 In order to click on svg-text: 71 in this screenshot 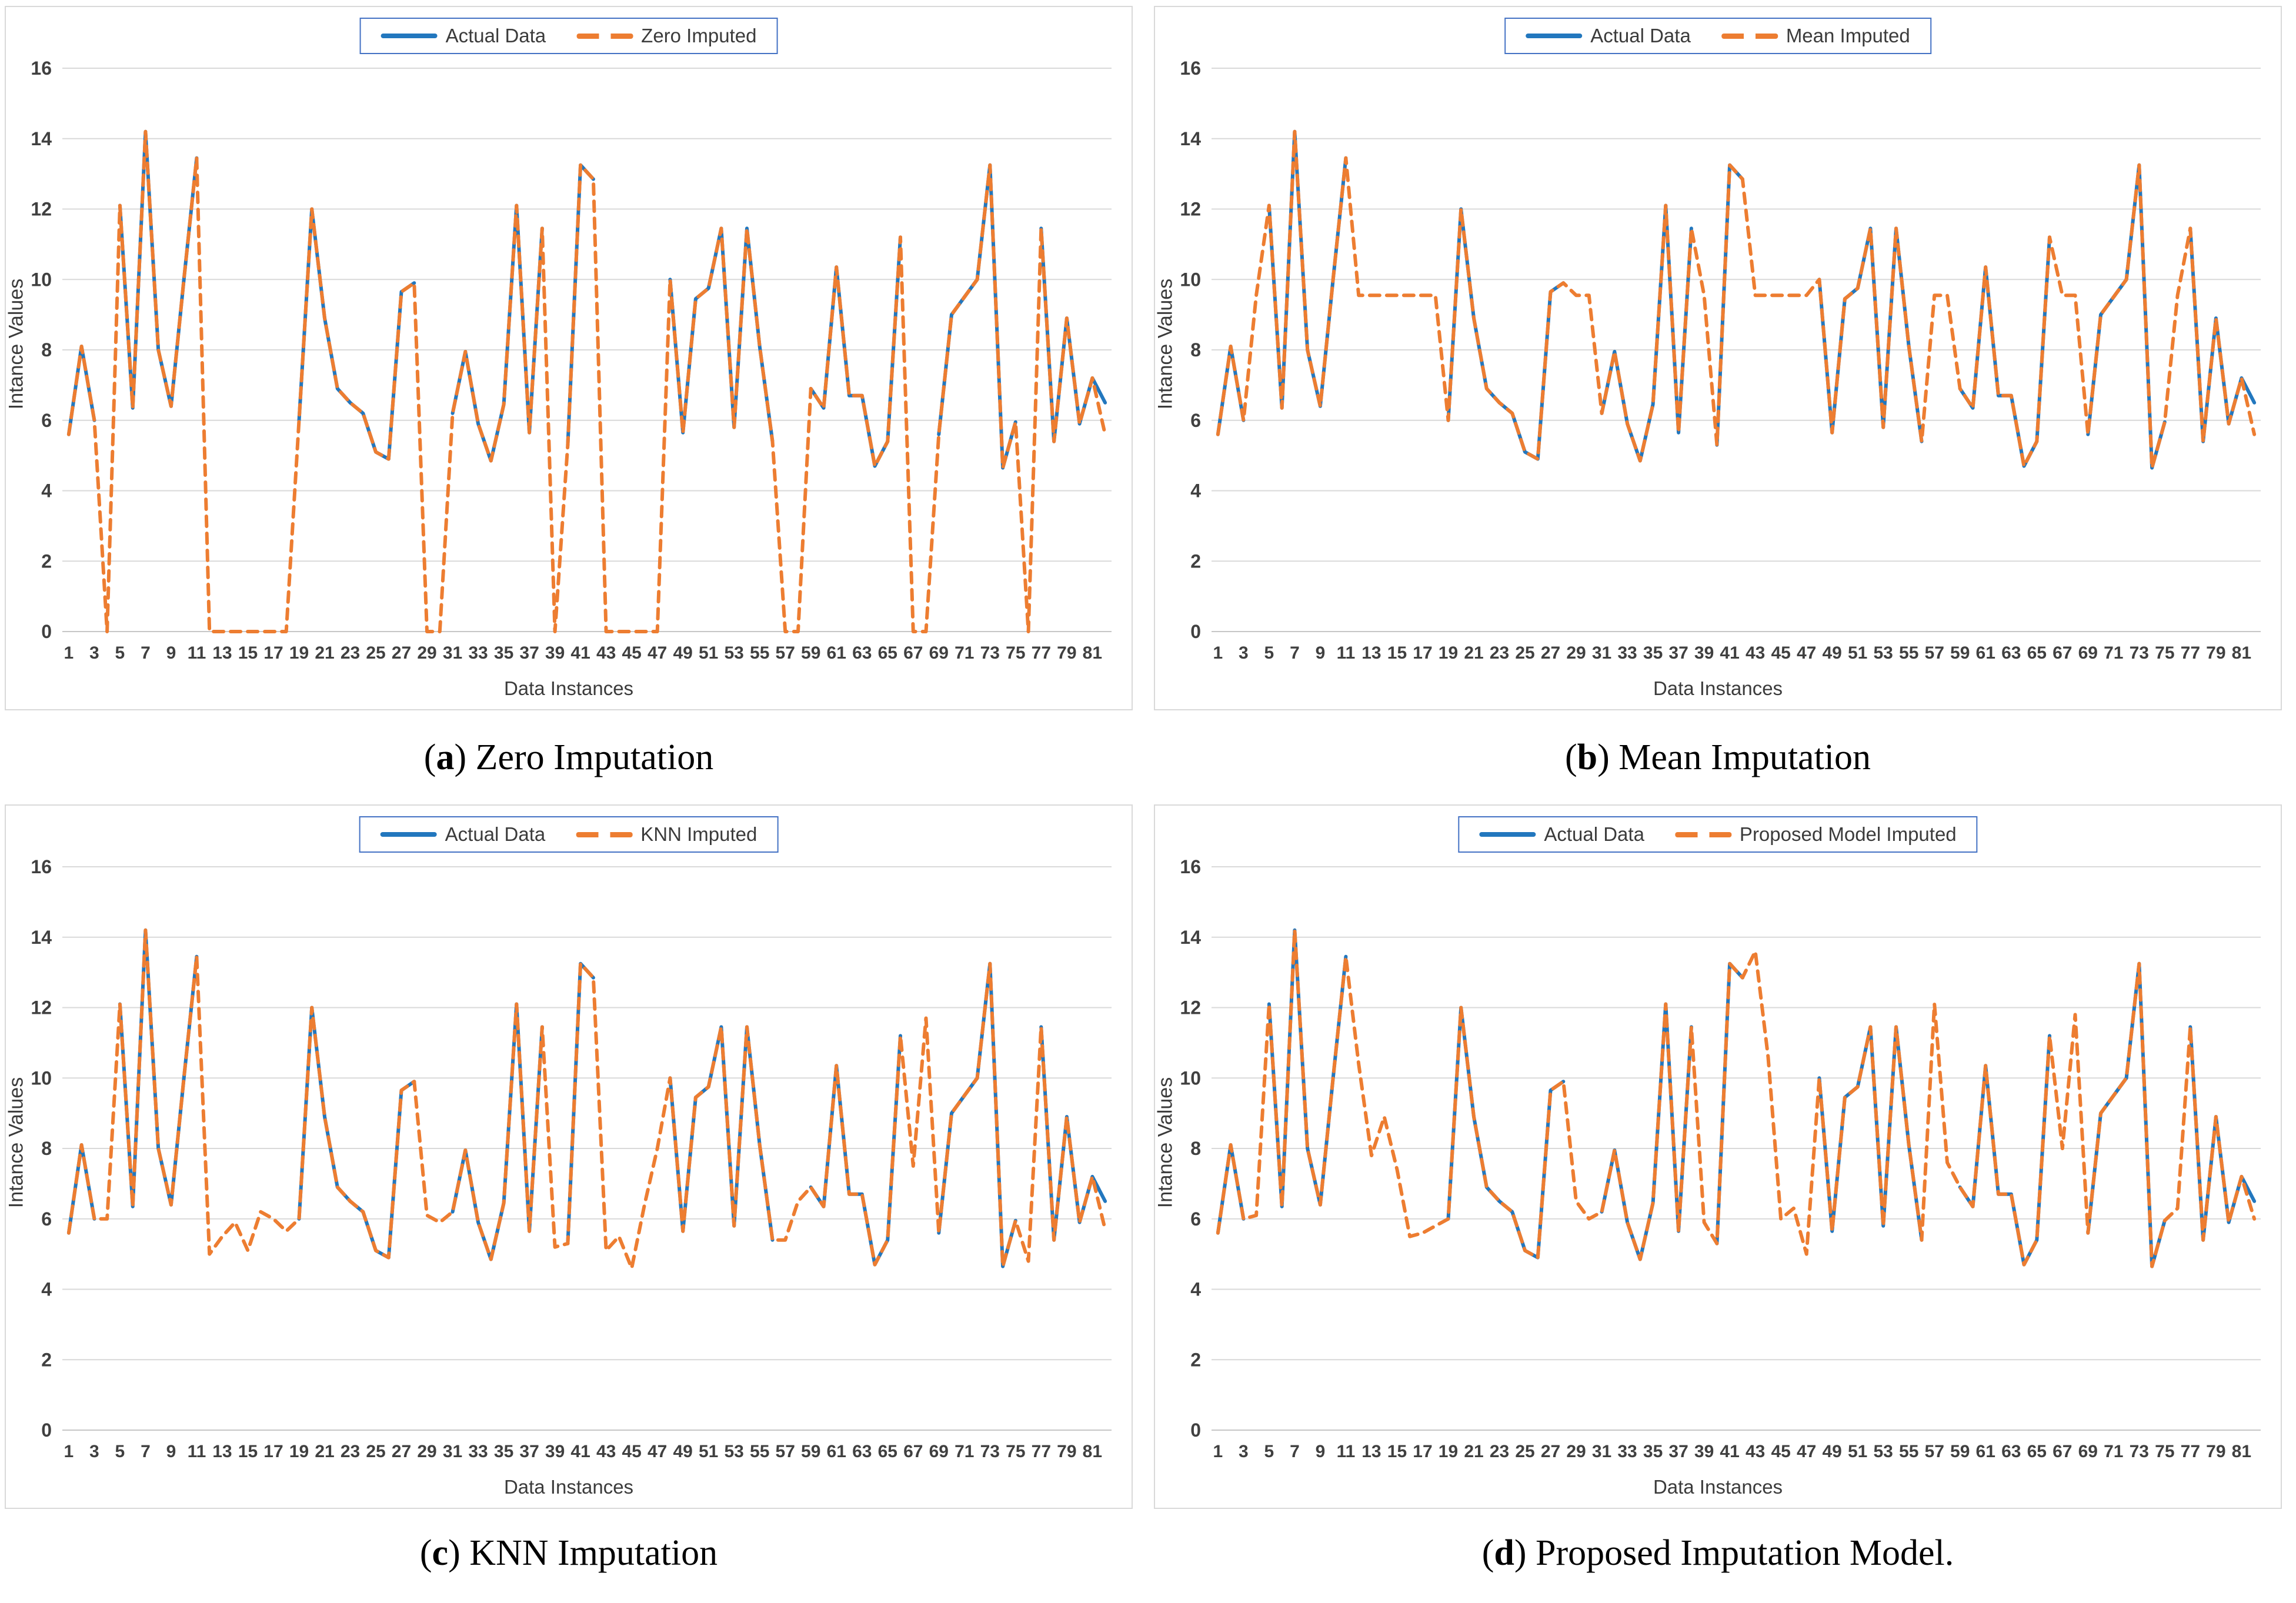, I will do `click(964, 653)`.